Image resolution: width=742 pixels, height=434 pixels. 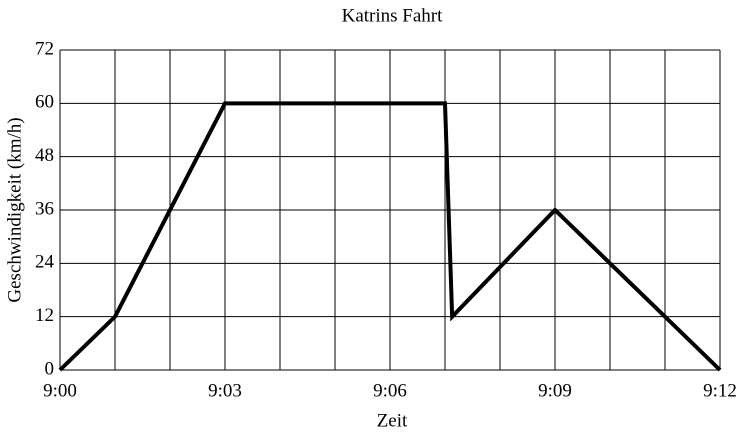 I want to click on y-axis-label: Geschwindigkeit (km/h), so click(x=14, y=209).